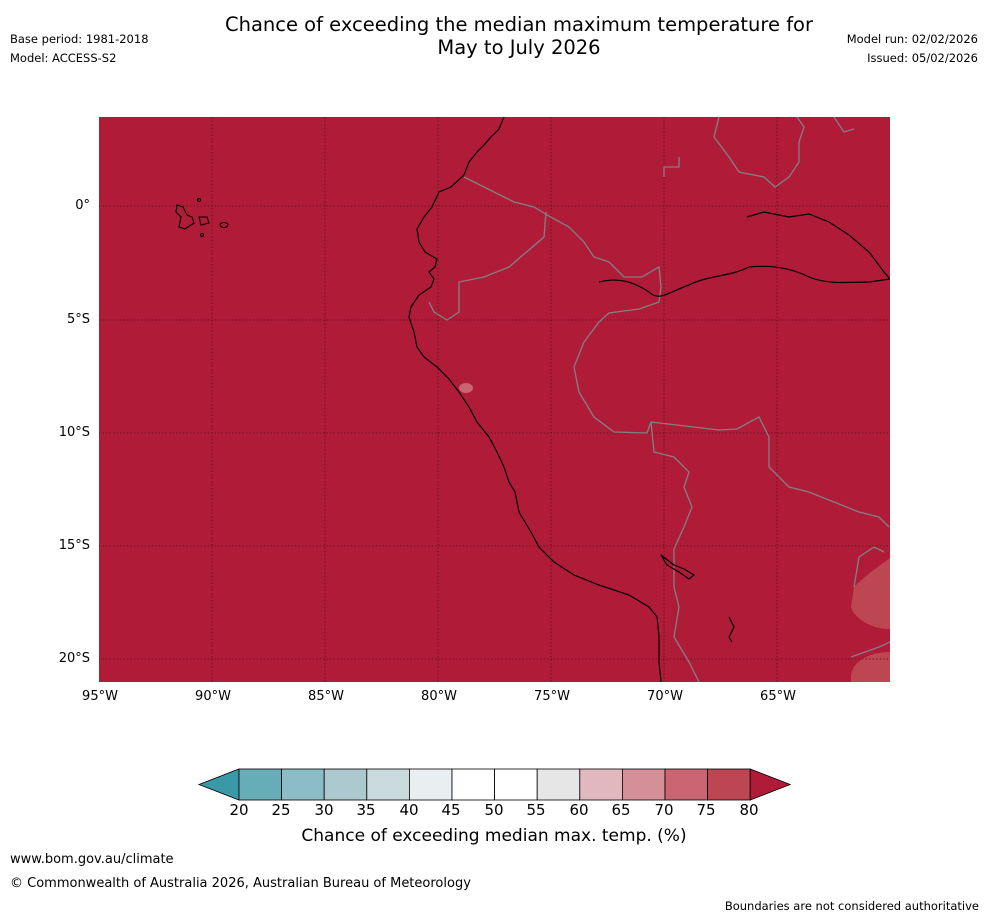 The image size is (988, 919). What do you see at coordinates (870, 667) in the screenshot?
I see `probability-patch-southeast` at bounding box center [870, 667].